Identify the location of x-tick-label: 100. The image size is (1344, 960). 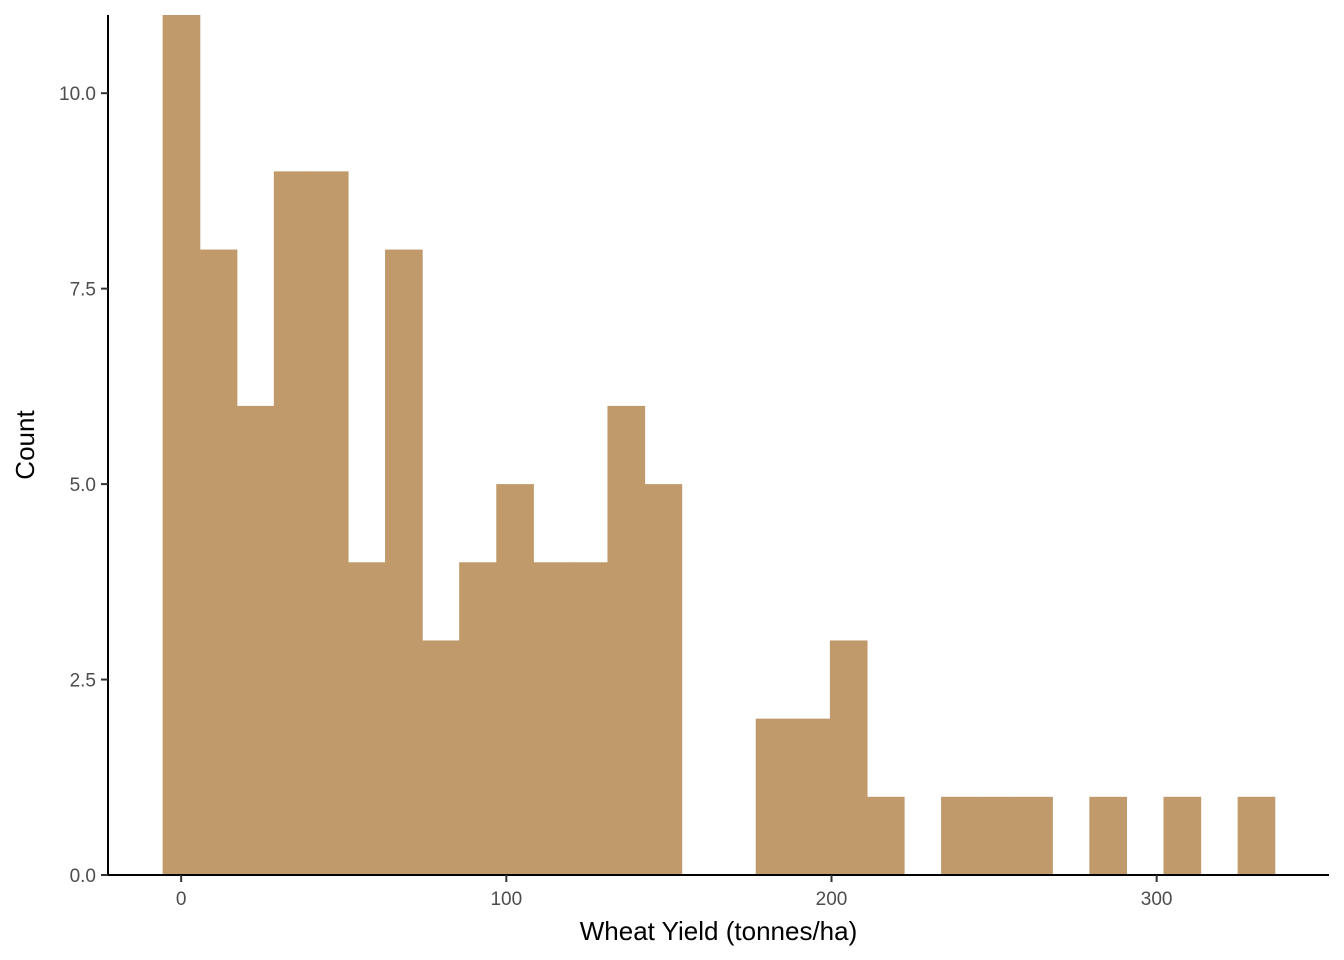
(506, 899).